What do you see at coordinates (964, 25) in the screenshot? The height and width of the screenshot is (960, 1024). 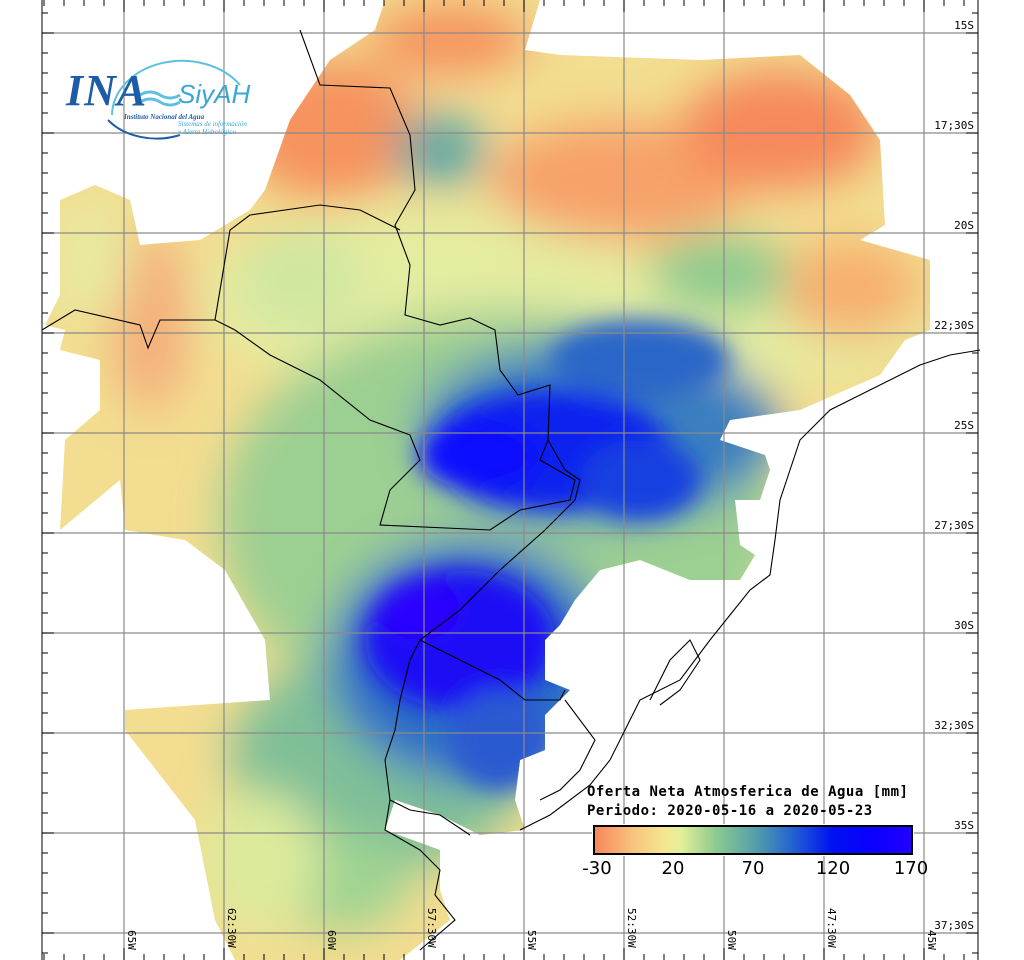 I see `latitude-label: 15S` at bounding box center [964, 25].